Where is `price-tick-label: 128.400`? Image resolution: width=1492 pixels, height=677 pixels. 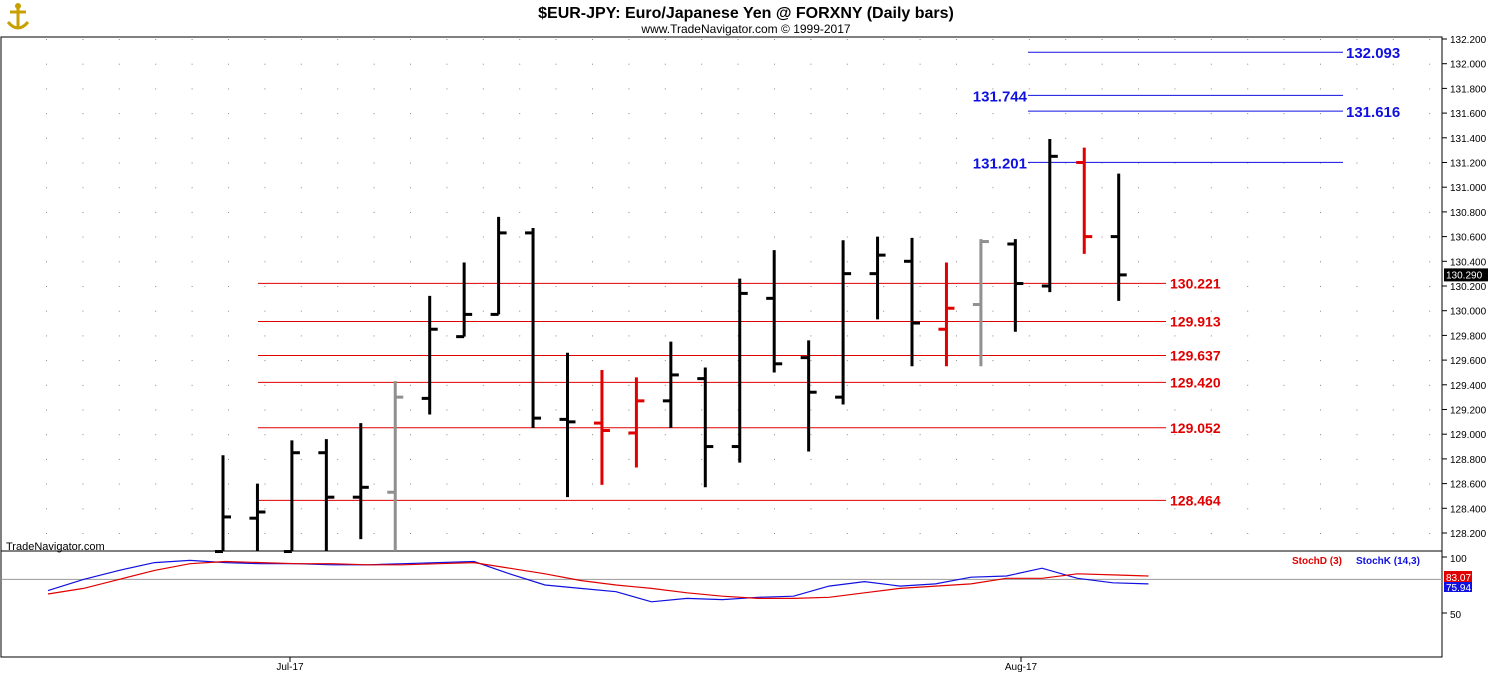
price-tick-label: 128.400 is located at coordinates (1468, 509).